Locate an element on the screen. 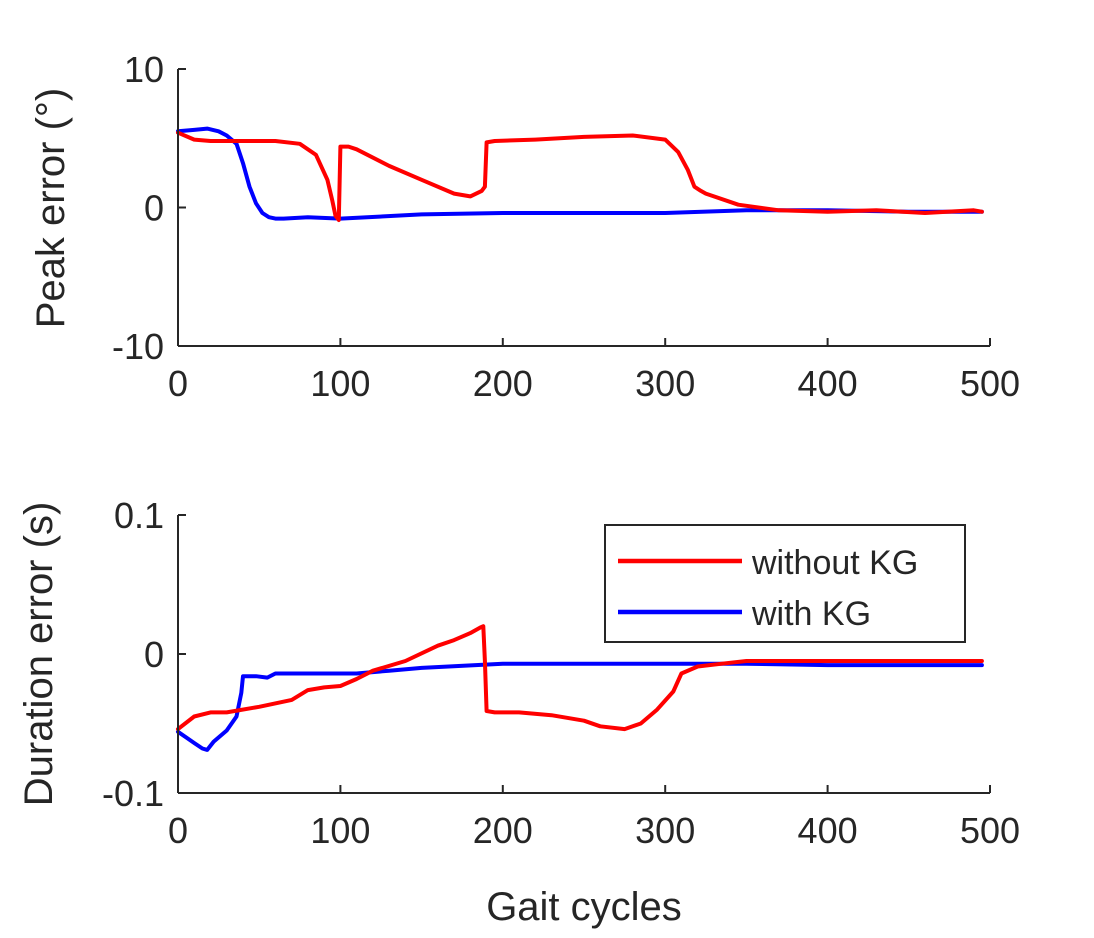 The width and height of the screenshot is (1094, 938). bottom-x-tick-label: 400 is located at coordinates (828, 830).